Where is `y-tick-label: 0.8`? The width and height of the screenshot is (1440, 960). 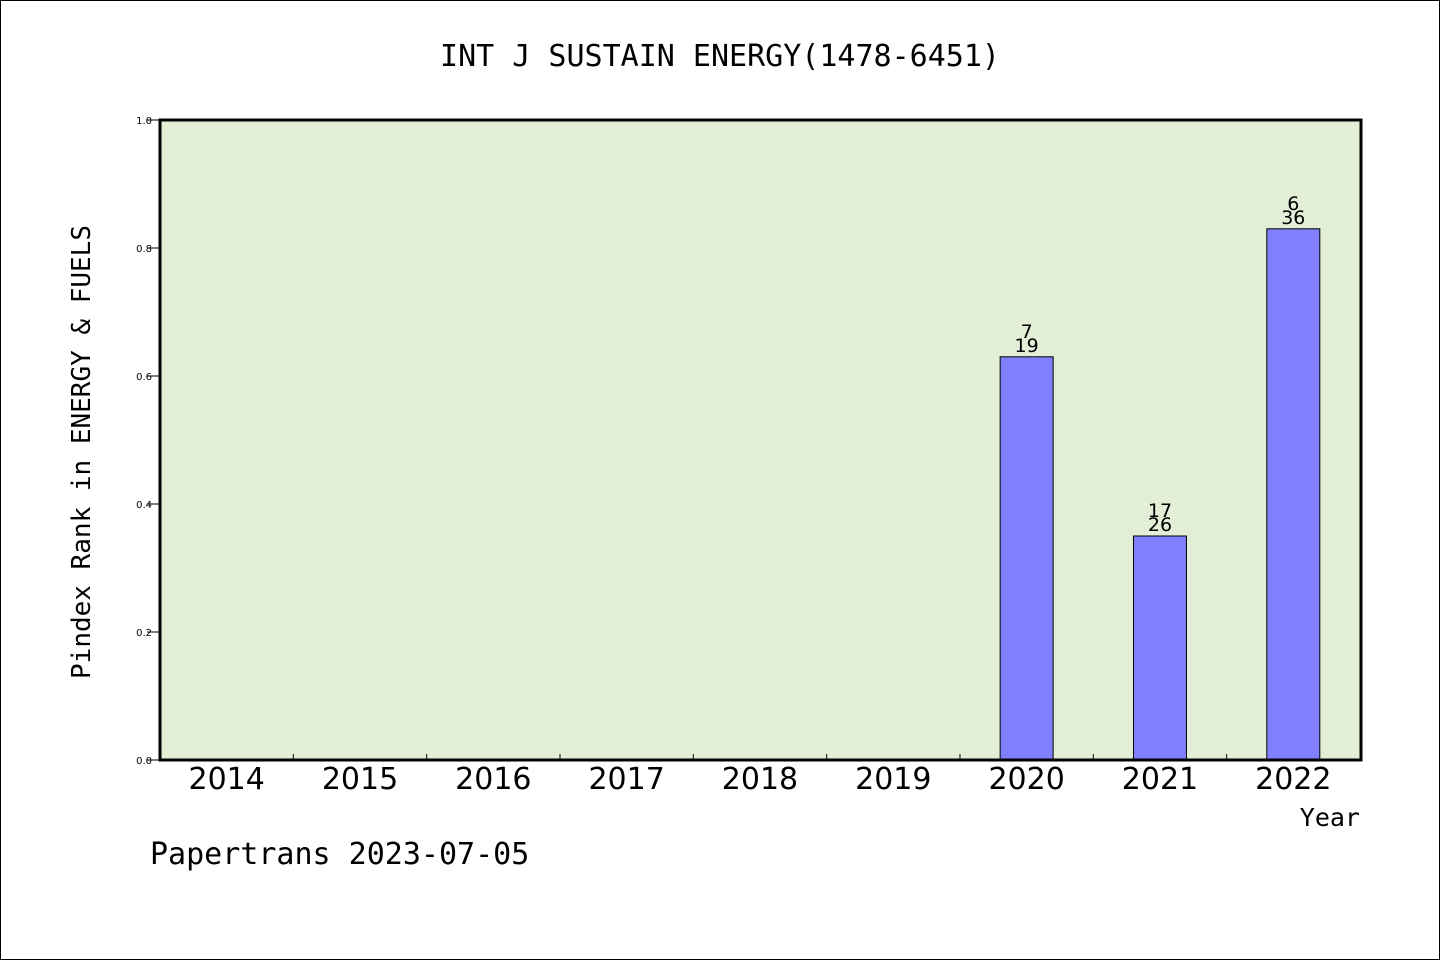 y-tick-label: 0.8 is located at coordinates (144, 249).